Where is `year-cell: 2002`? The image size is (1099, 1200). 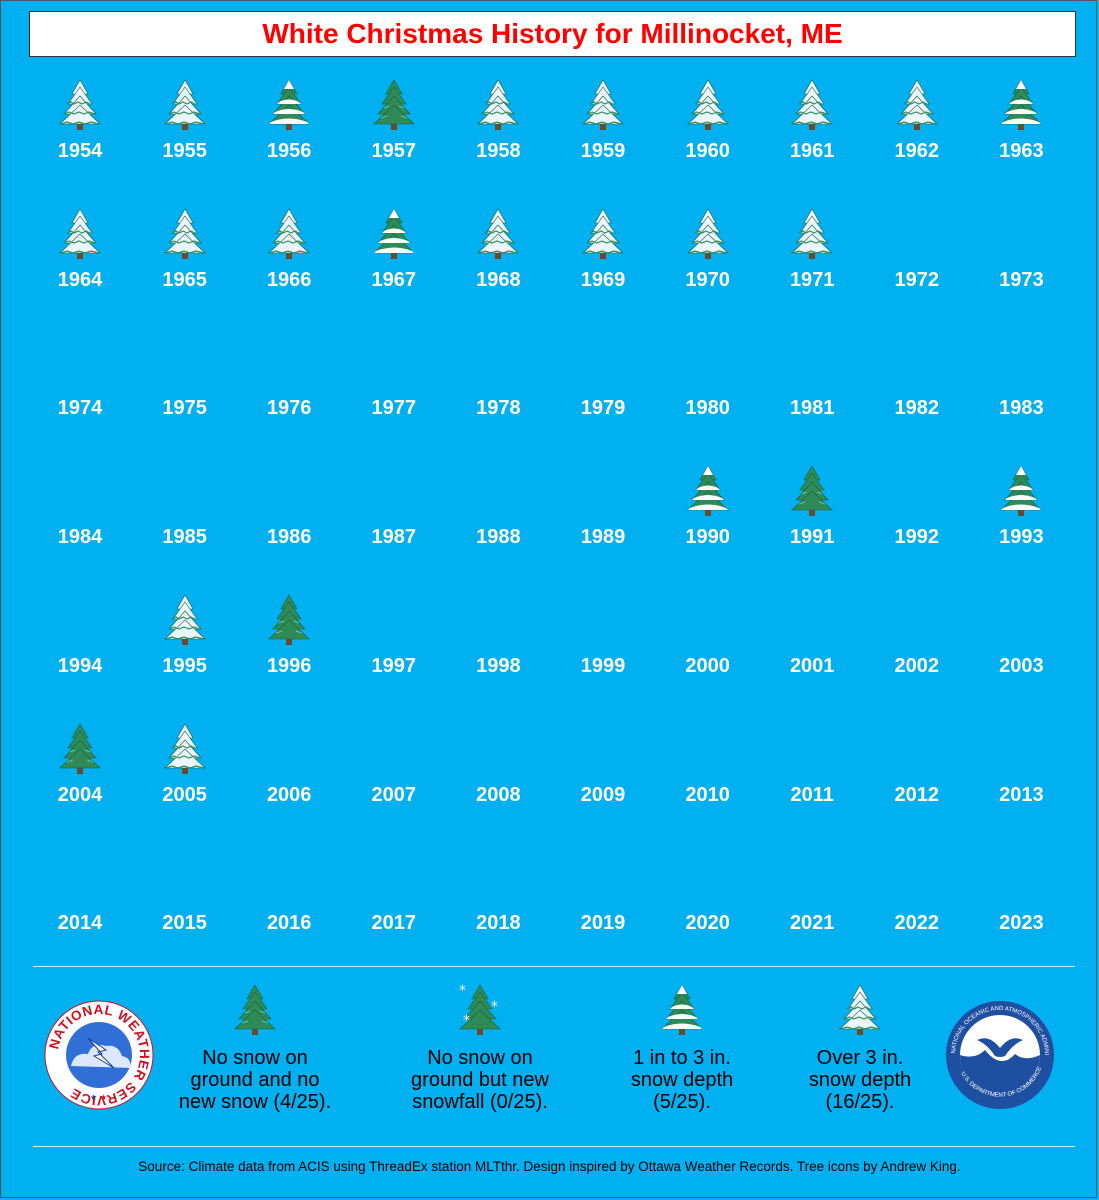
year-cell: 2002 is located at coordinates (917, 657).